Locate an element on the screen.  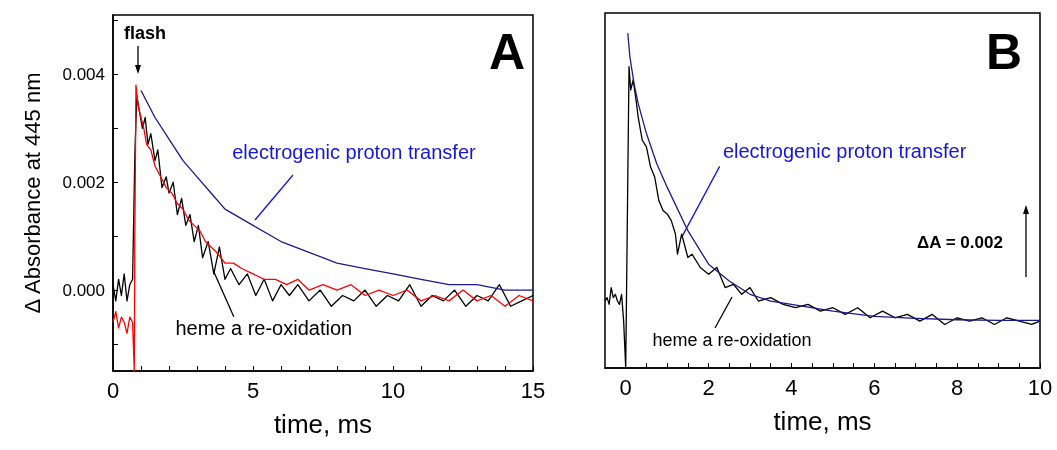
y-tick-label: 0.002 is located at coordinates (83, 182).